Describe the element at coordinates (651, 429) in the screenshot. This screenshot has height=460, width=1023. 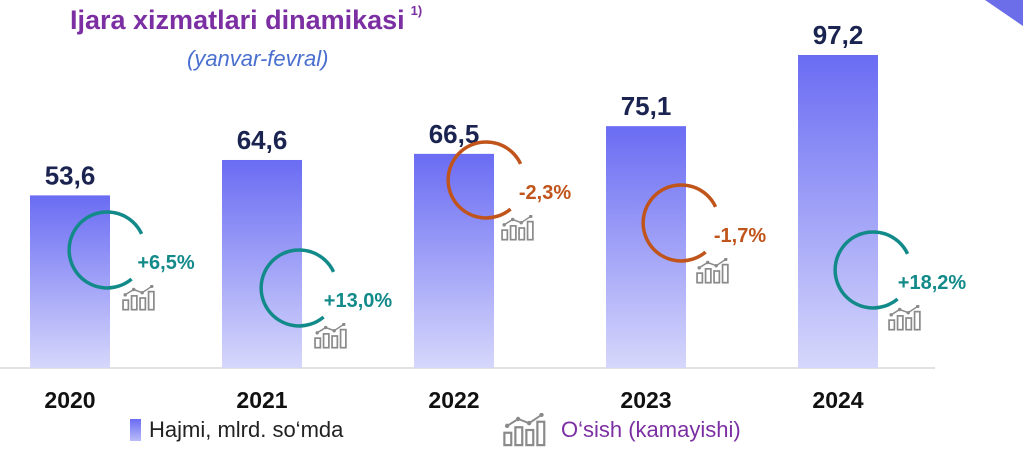
I see `legend-growth-label: O‘sish (kamayishi)` at that location.